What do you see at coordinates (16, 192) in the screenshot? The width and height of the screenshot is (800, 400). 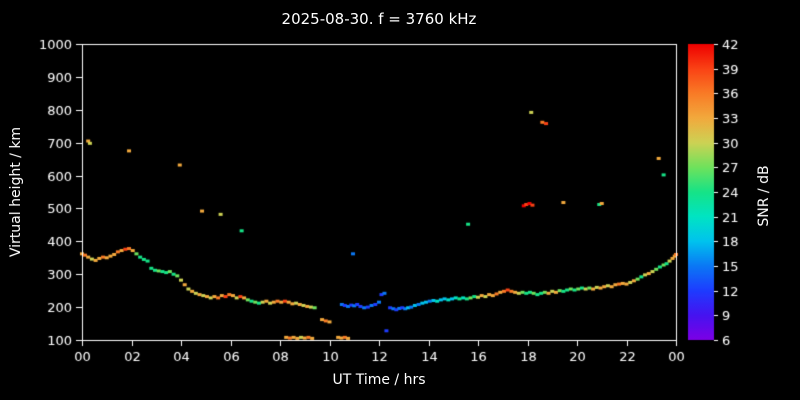 I see `y-axis-label: Virtual height / km` at bounding box center [16, 192].